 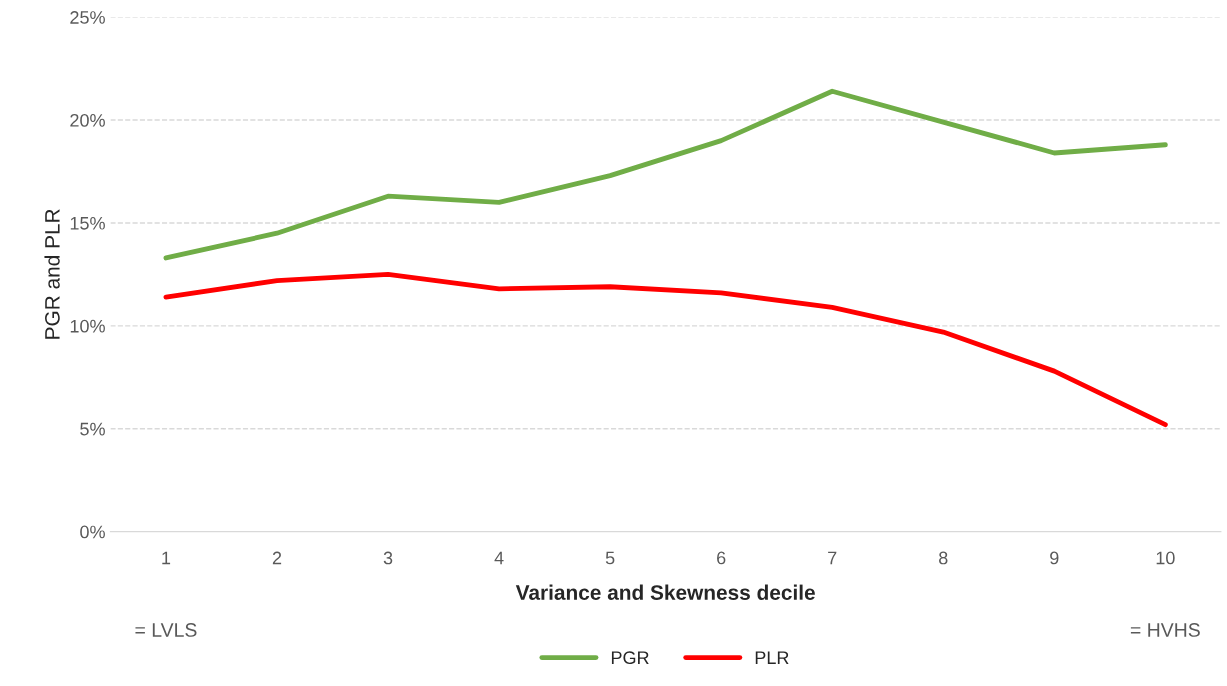 I want to click on x-axis-title: Variance and Skewness decile, so click(x=665, y=592).